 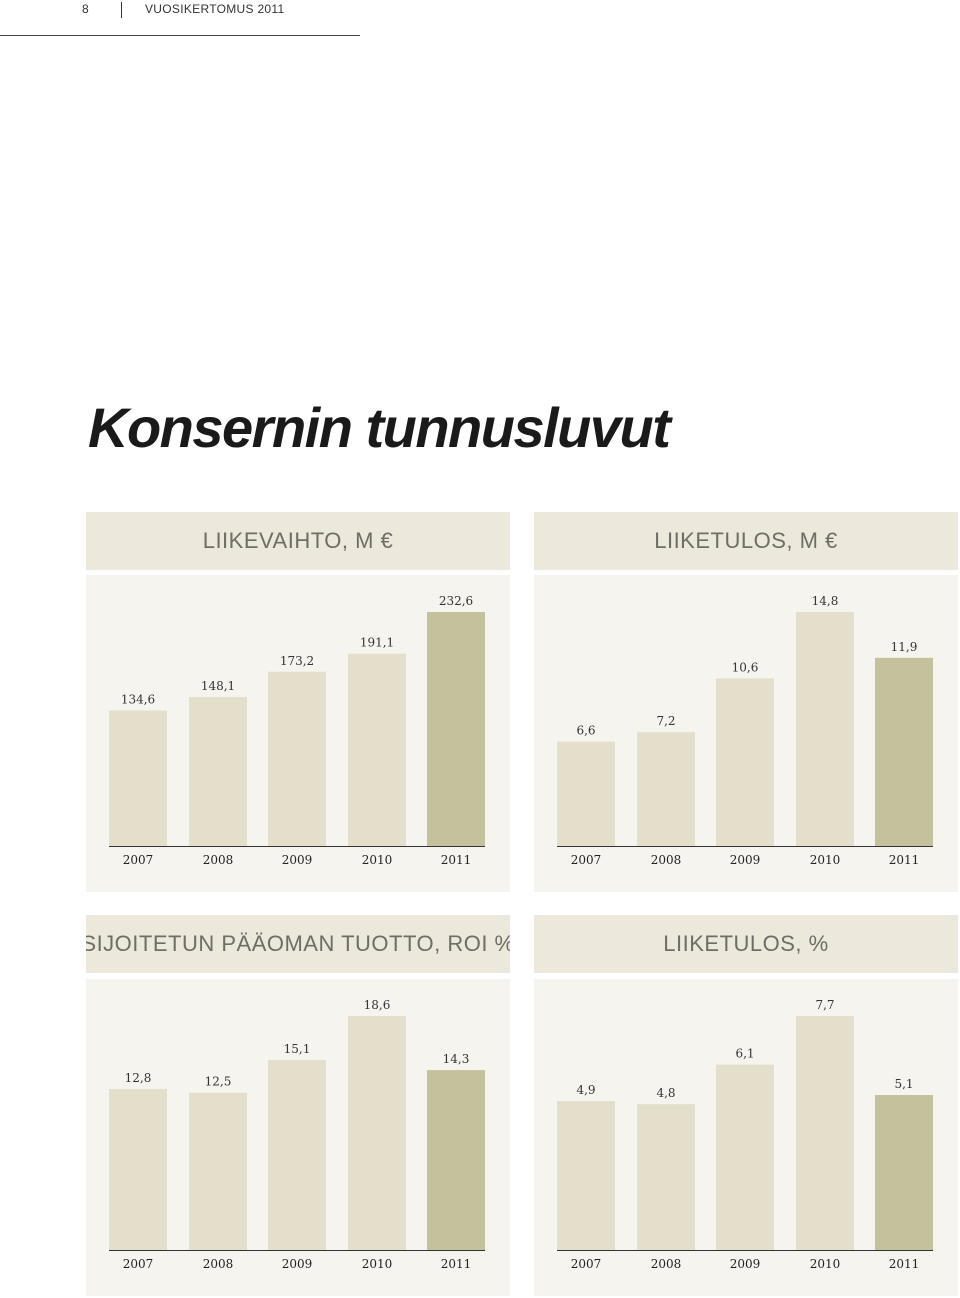 What do you see at coordinates (665, 721) in the screenshot?
I see `value-label-2008: 7,2` at bounding box center [665, 721].